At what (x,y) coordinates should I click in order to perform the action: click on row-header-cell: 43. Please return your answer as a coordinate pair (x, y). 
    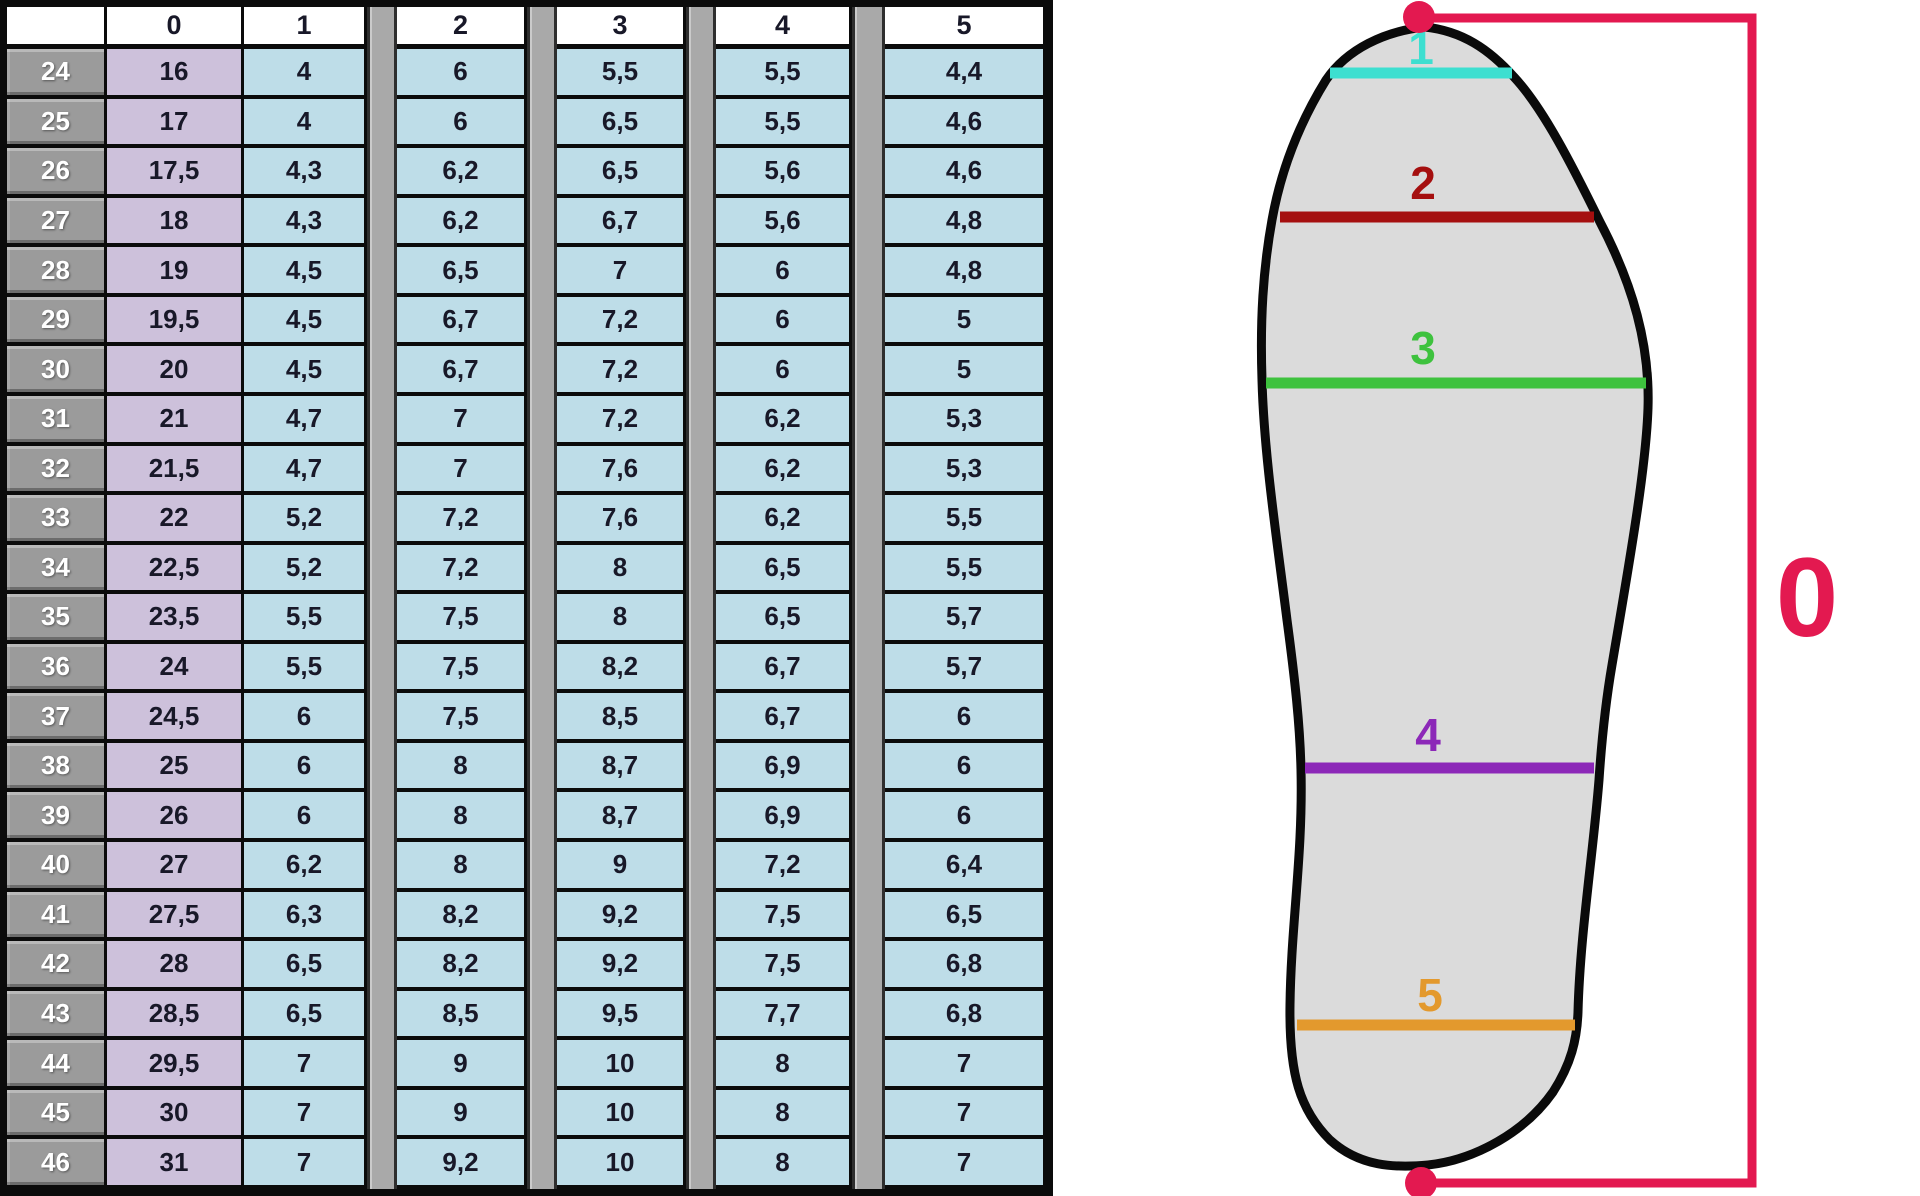
    Looking at the image, I should click on (57, 1015).